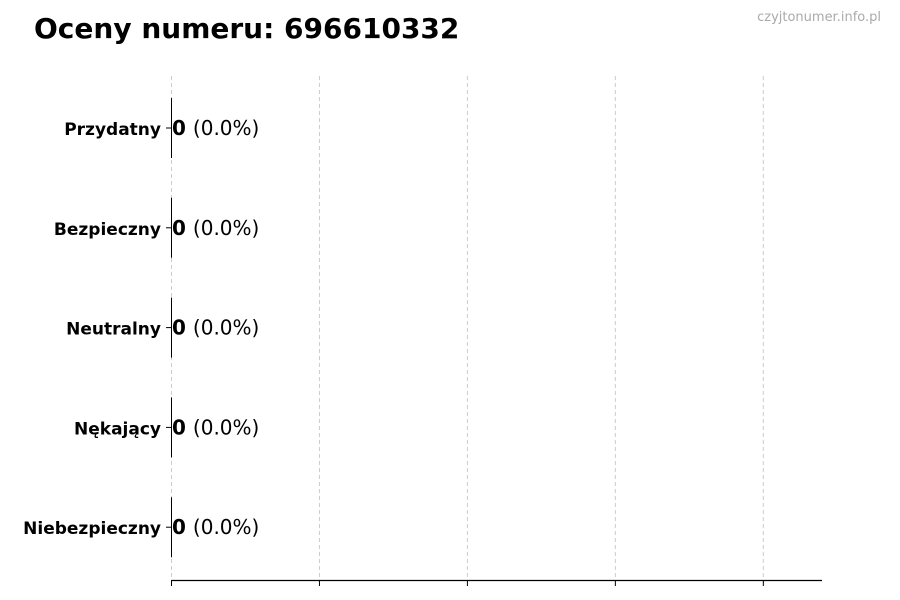 The width and height of the screenshot is (900, 600). Describe the element at coordinates (819, 17) in the screenshot. I see `watermark: czyjtonumer.info.pl` at that location.